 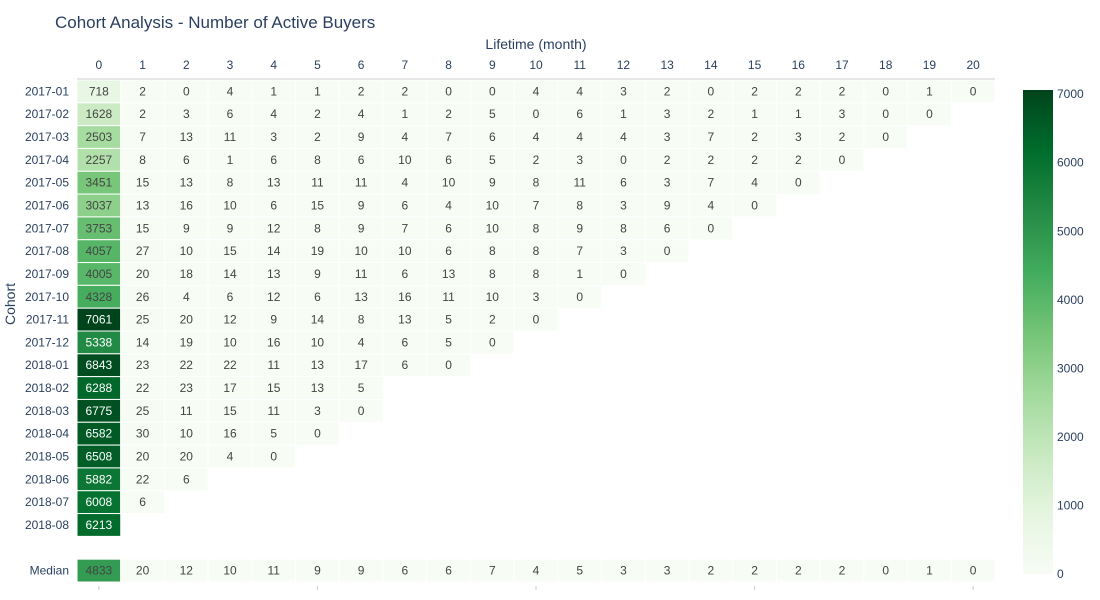 I want to click on y-axis-title: Cohort, so click(x=10, y=304).